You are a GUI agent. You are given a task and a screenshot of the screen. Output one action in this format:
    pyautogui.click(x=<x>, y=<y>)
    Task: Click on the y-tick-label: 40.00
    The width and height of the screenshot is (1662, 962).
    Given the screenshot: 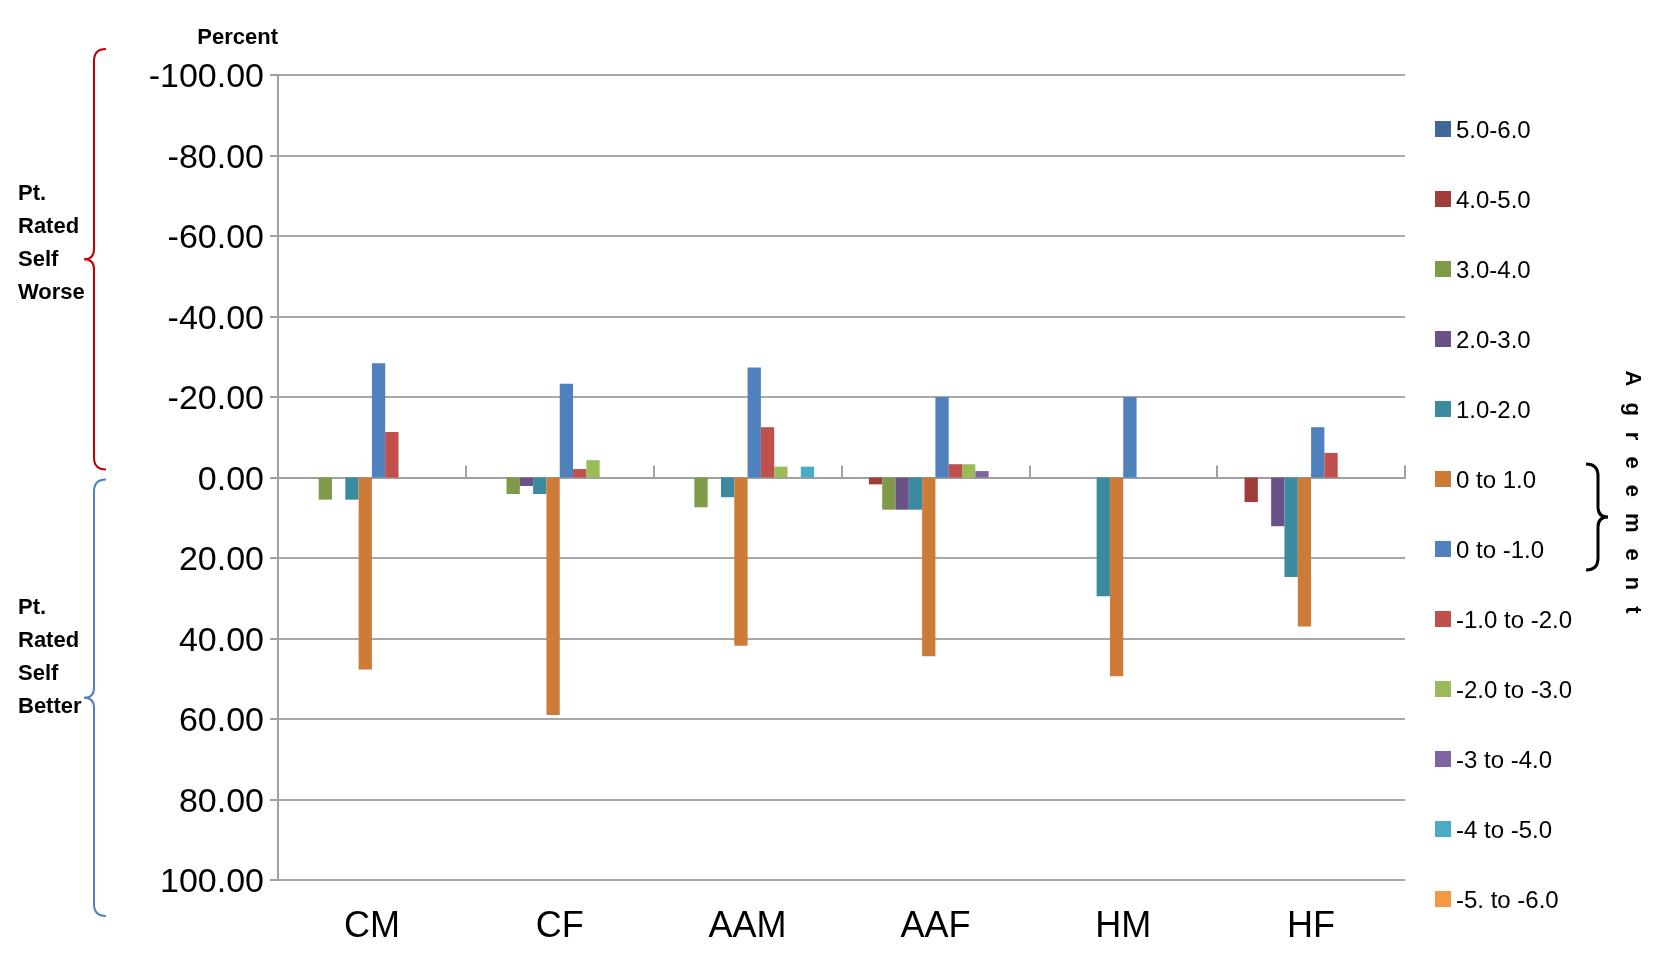 What is the action you would take?
    pyautogui.click(x=221, y=638)
    